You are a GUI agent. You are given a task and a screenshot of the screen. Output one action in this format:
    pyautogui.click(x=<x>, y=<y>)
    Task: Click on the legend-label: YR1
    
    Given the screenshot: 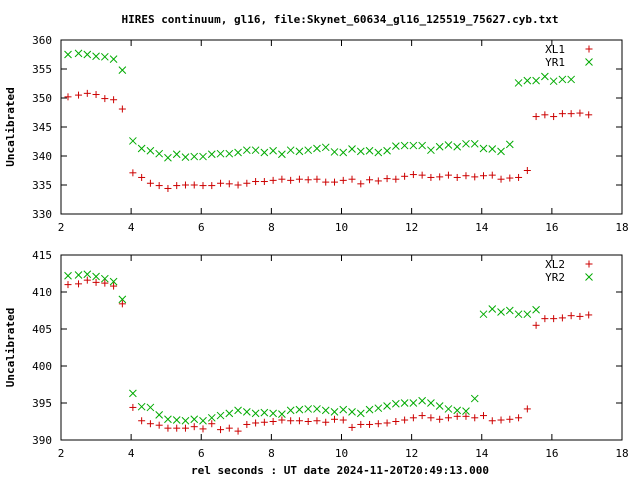 What is the action you would take?
    pyautogui.click(x=555, y=62)
    